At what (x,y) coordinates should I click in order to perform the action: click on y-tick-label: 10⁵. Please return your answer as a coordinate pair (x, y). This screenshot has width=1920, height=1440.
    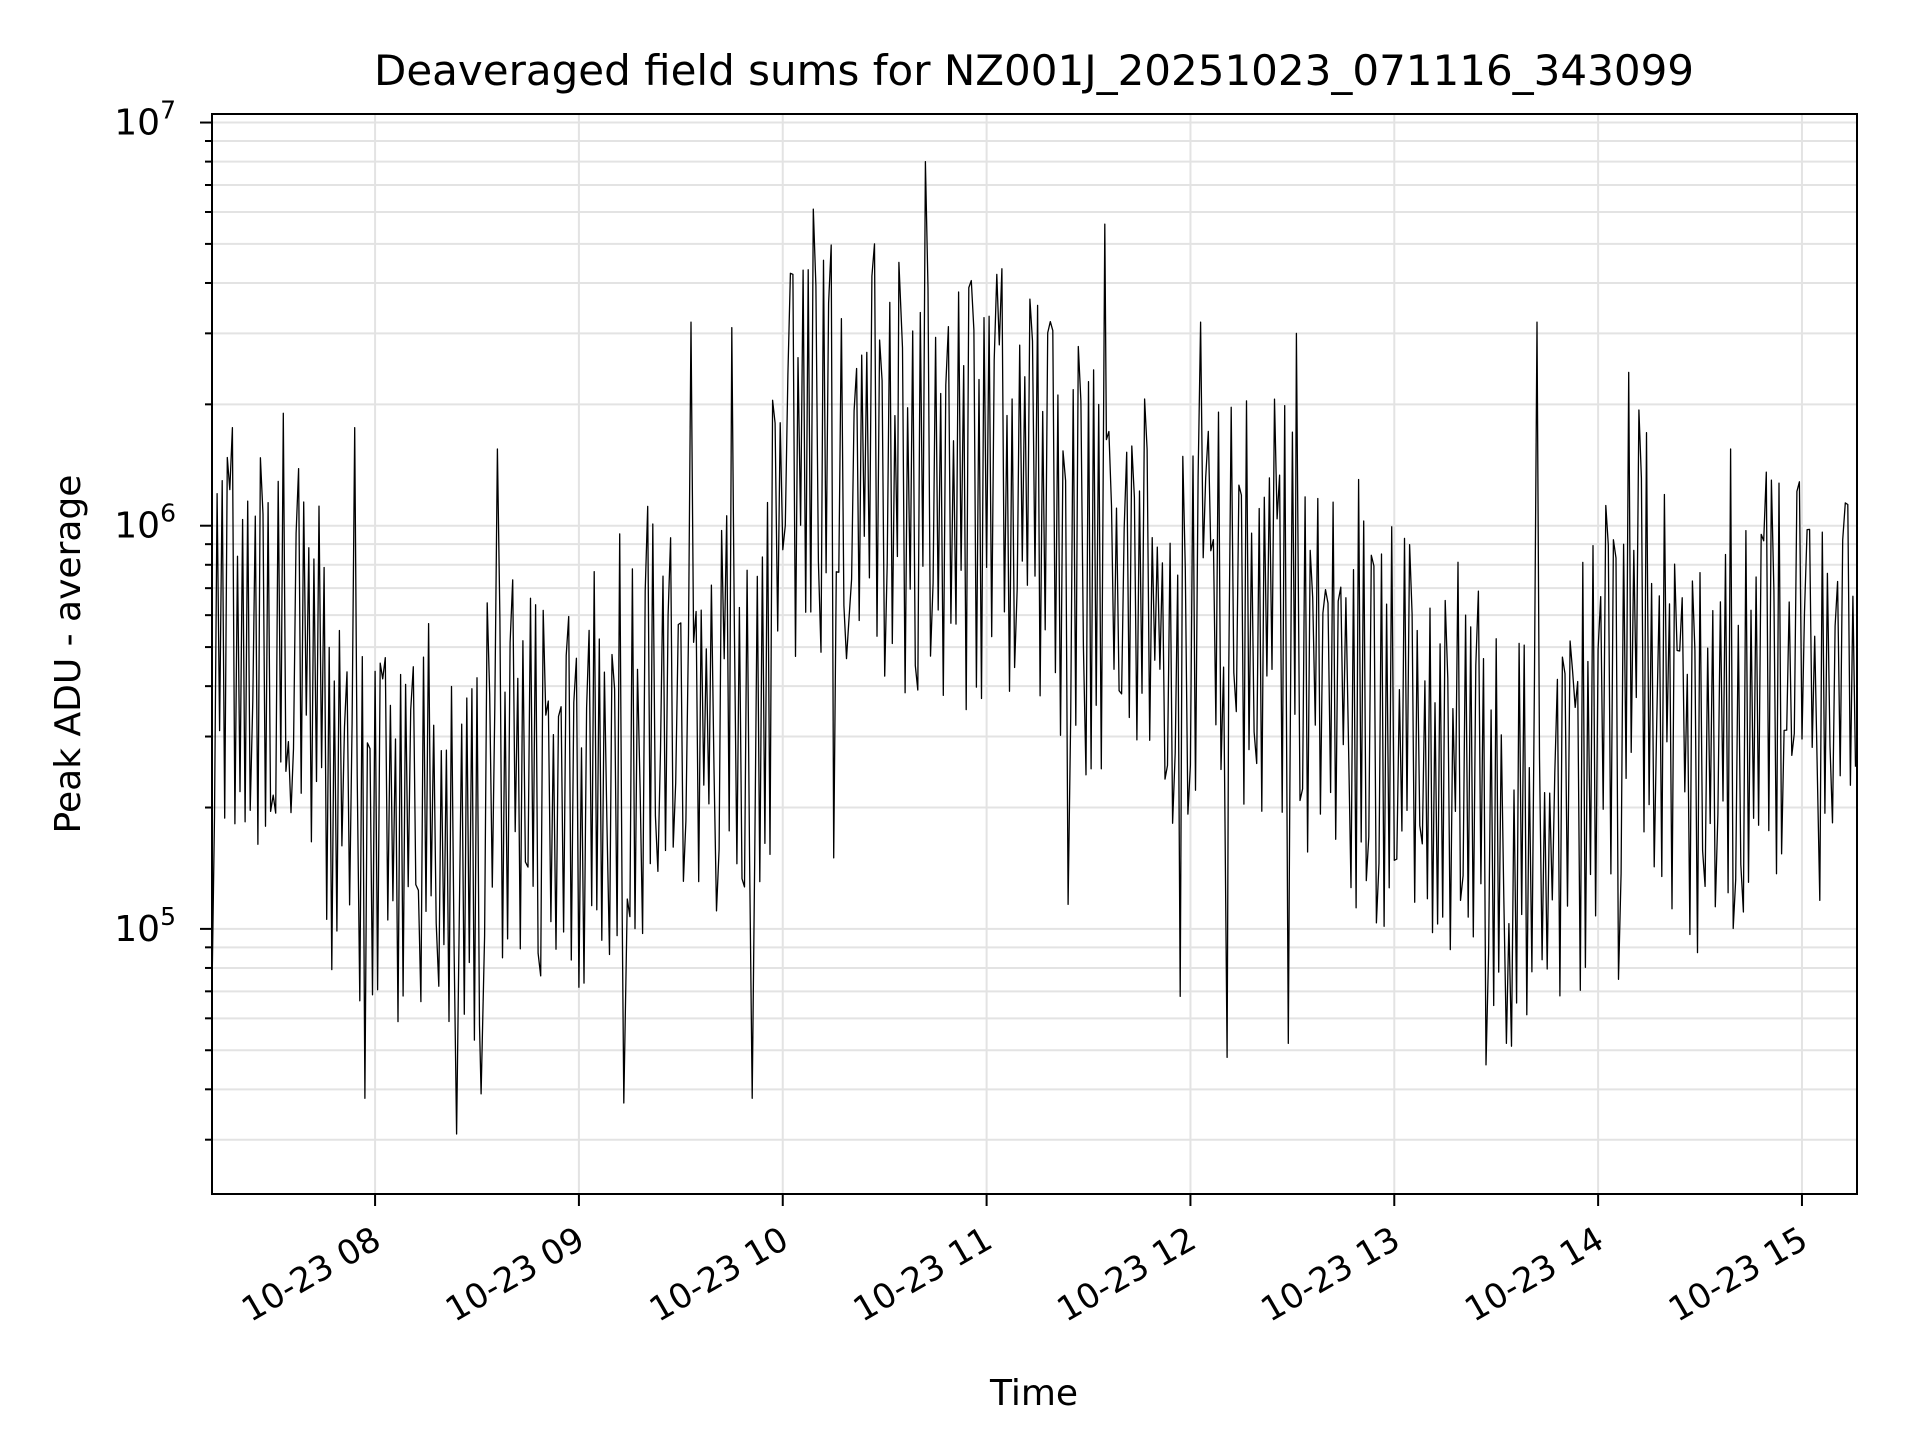
    Looking at the image, I should click on (145, 926).